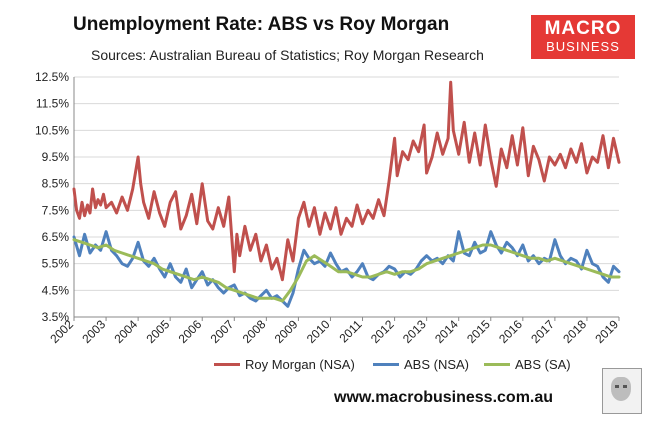  Describe the element at coordinates (444, 397) in the screenshot. I see `website-url: www.macrobusiness.com.au` at that location.